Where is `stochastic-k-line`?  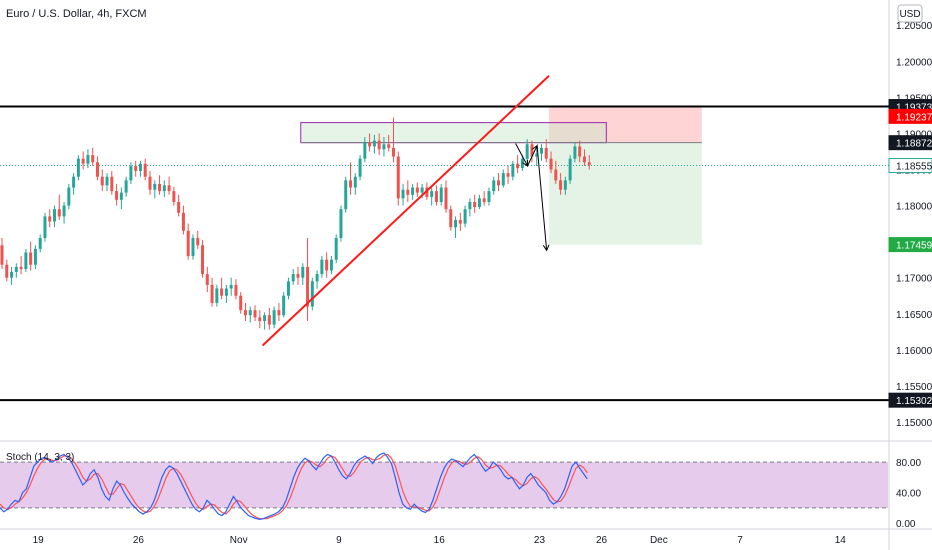
stochastic-k-line is located at coordinates (294, 486).